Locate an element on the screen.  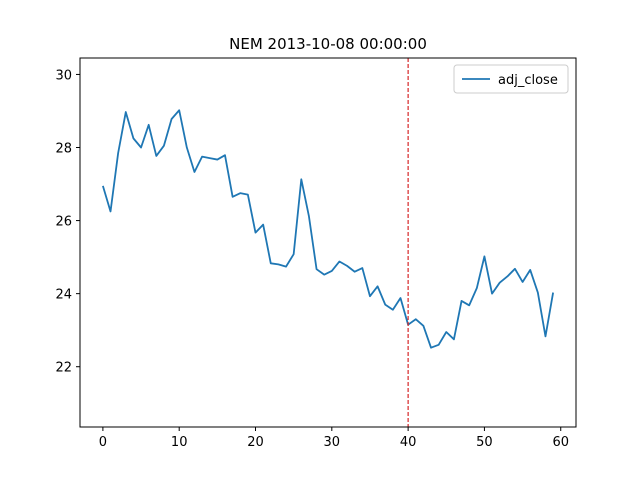
x-tick-label: 30 is located at coordinates (332, 442).